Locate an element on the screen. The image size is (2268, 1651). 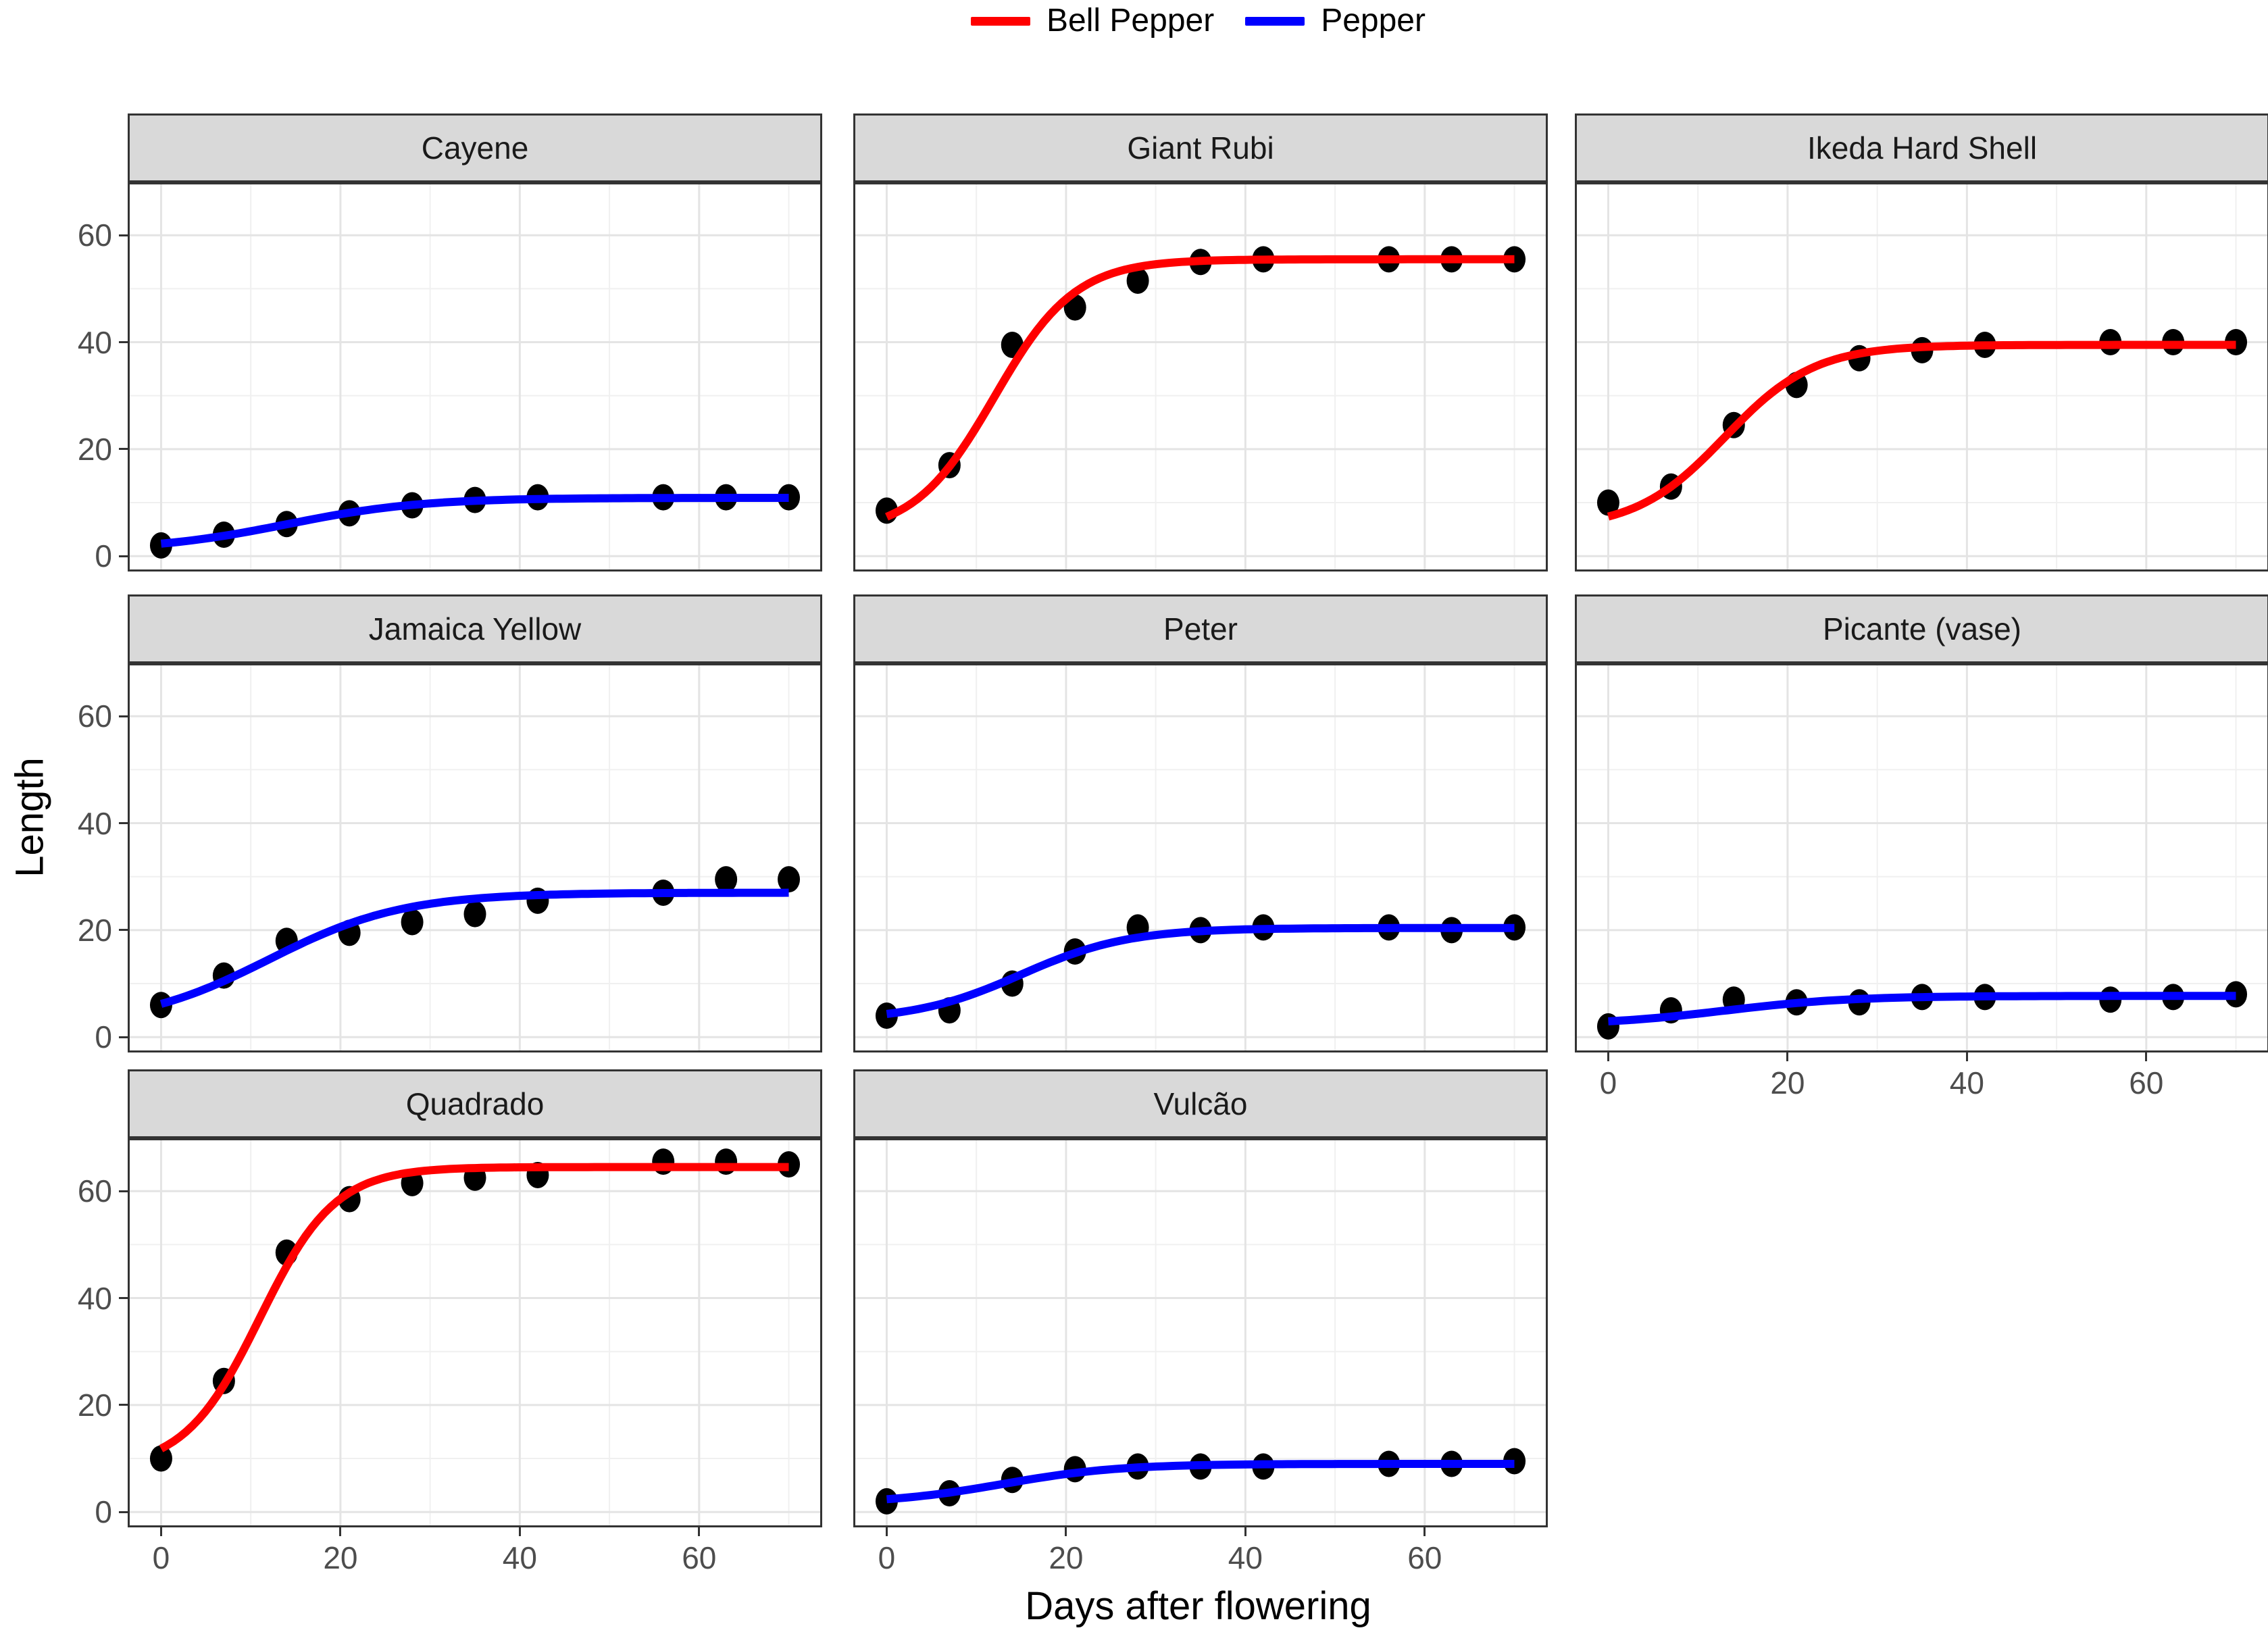
facet-title: Ikeda Hard Shell is located at coordinates (1923, 148).